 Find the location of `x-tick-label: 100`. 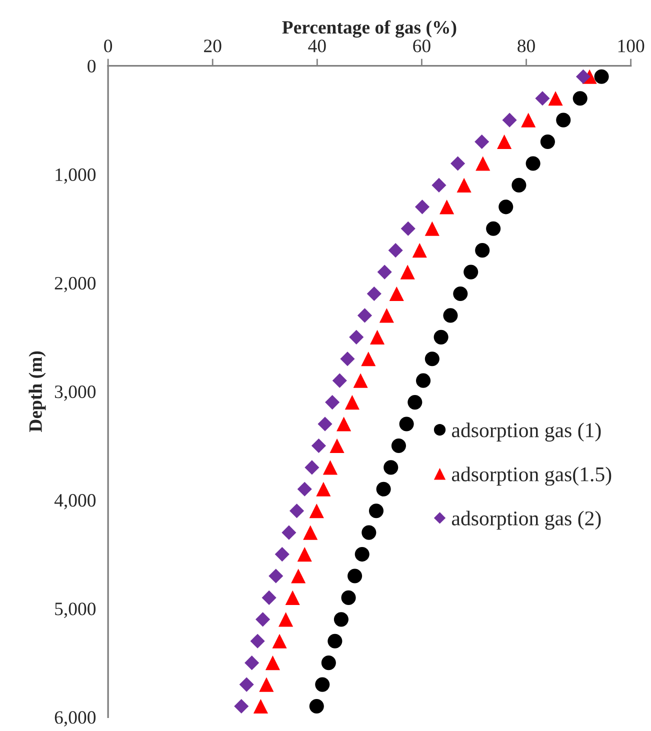

x-tick-label: 100 is located at coordinates (631, 46).